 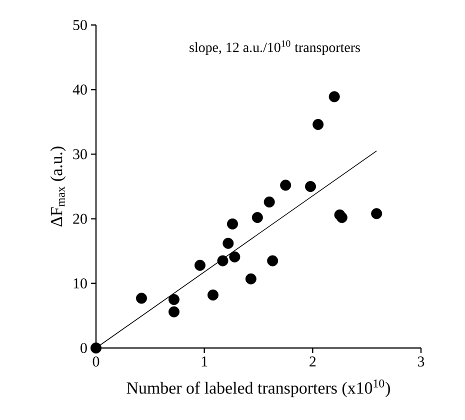 What do you see at coordinates (313, 361) in the screenshot?
I see `x-tick-label: 2` at bounding box center [313, 361].